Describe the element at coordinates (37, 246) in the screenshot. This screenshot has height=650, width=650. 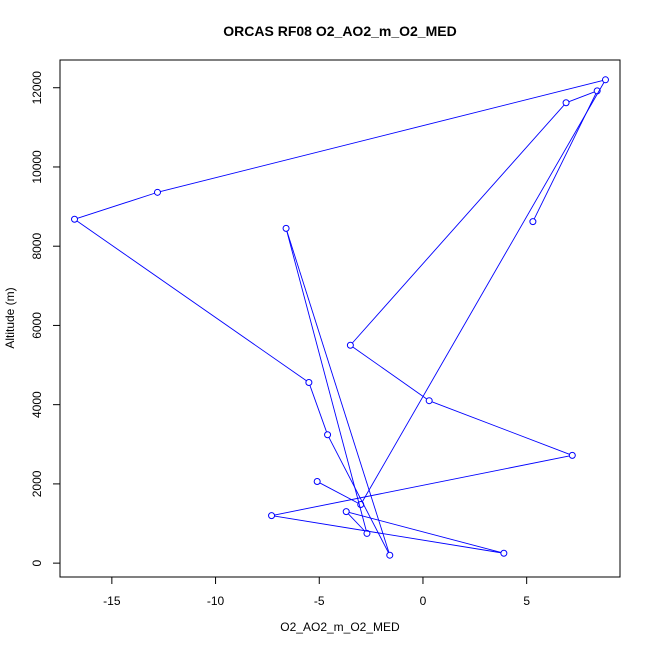
I see `y-tick-label: 8000` at that location.